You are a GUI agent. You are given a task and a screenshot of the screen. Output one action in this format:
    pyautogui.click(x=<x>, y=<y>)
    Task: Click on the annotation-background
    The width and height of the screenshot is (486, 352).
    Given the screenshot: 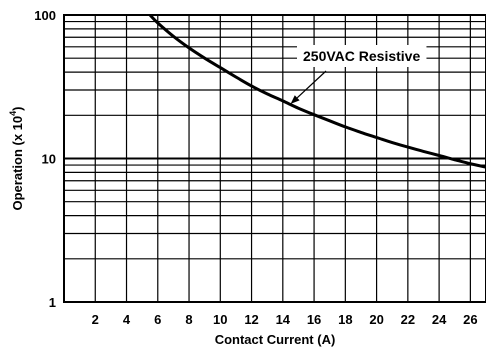 What is the action you would take?
    pyautogui.click(x=362, y=56)
    